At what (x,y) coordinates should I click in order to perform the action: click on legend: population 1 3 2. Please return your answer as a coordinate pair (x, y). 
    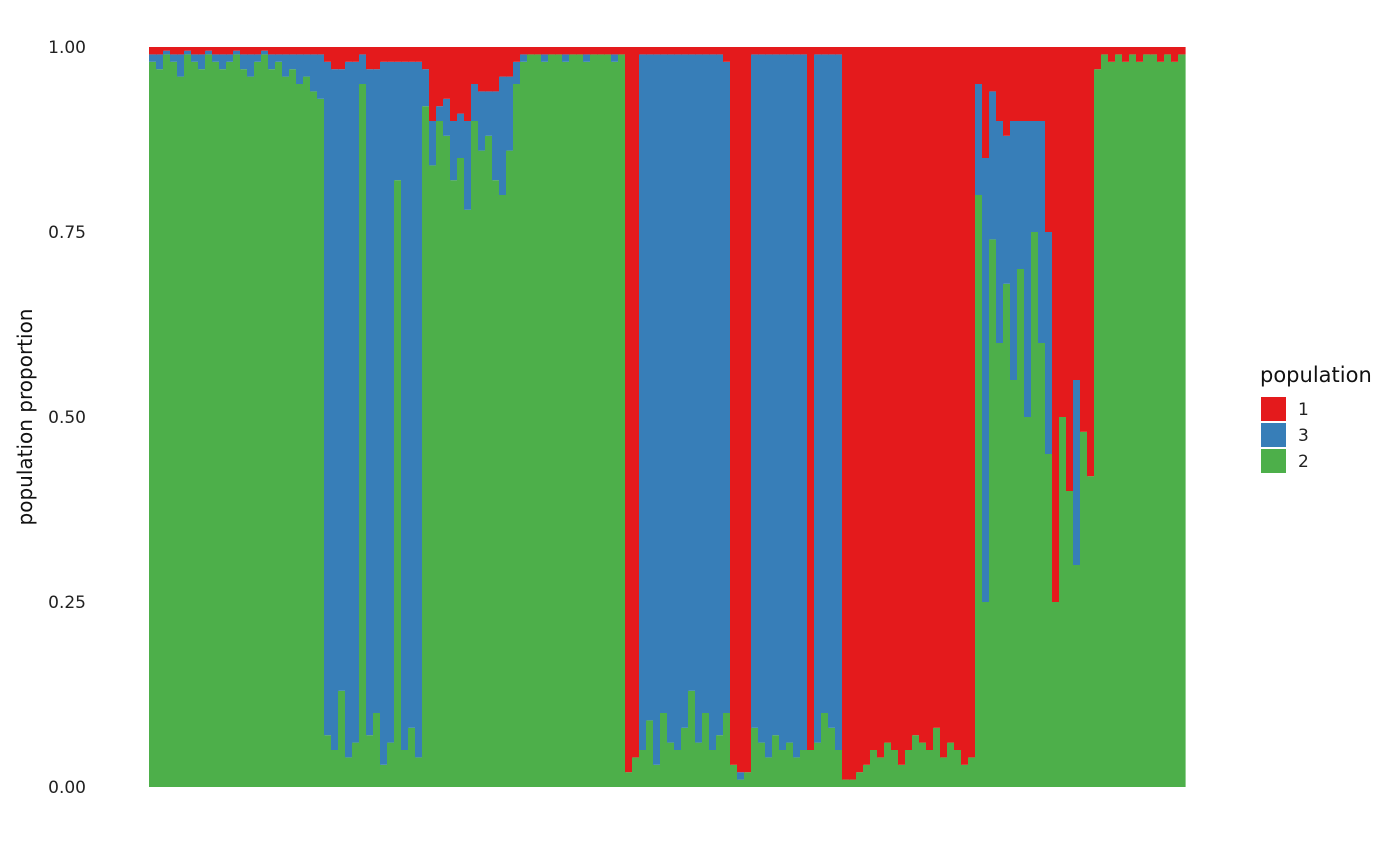
    Looking at the image, I should click on (1316, 418).